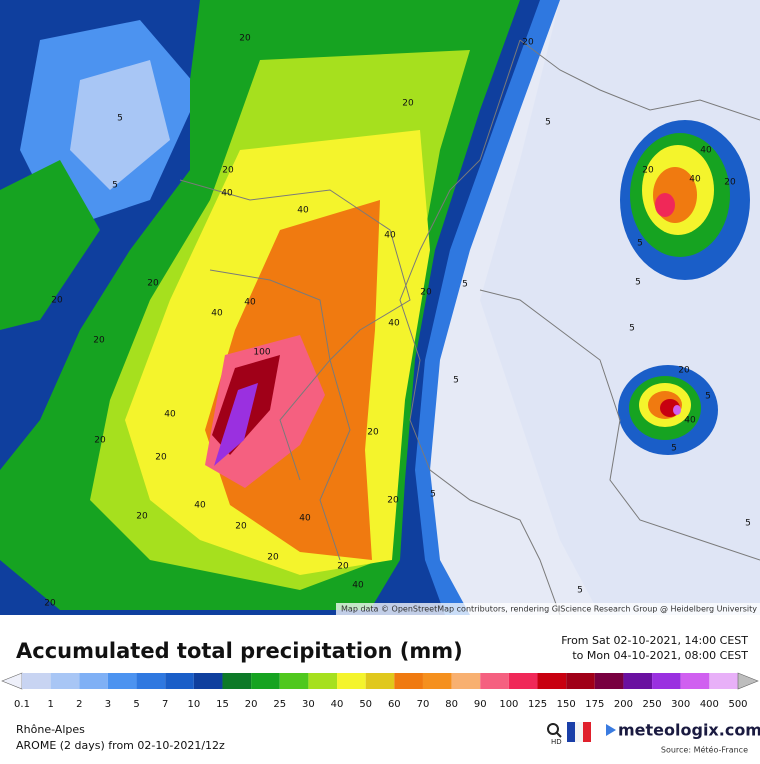 The image size is (760, 764). Describe the element at coordinates (222, 704) in the screenshot. I see `colorbar-label: 15` at that location.